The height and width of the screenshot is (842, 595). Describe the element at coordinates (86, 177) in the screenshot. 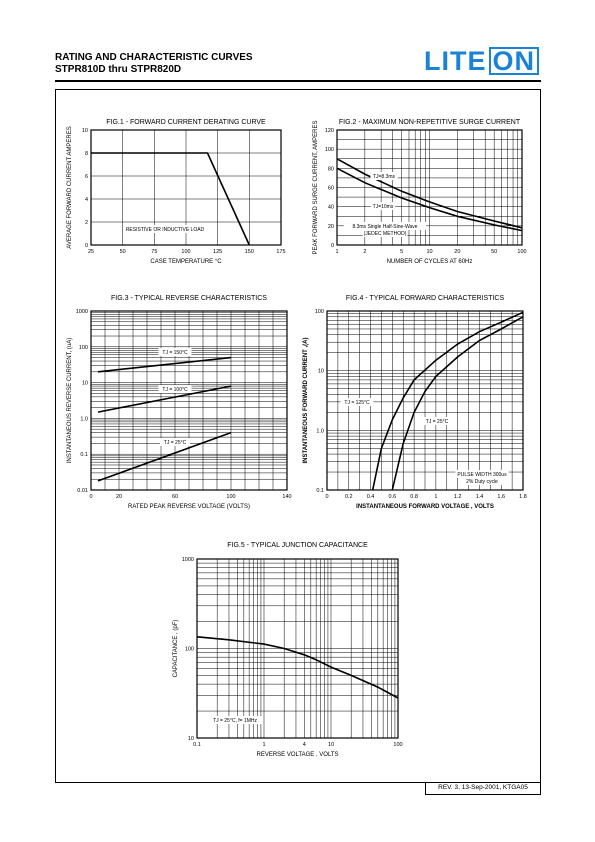

I see `fig1-ytick-label: 6` at that location.